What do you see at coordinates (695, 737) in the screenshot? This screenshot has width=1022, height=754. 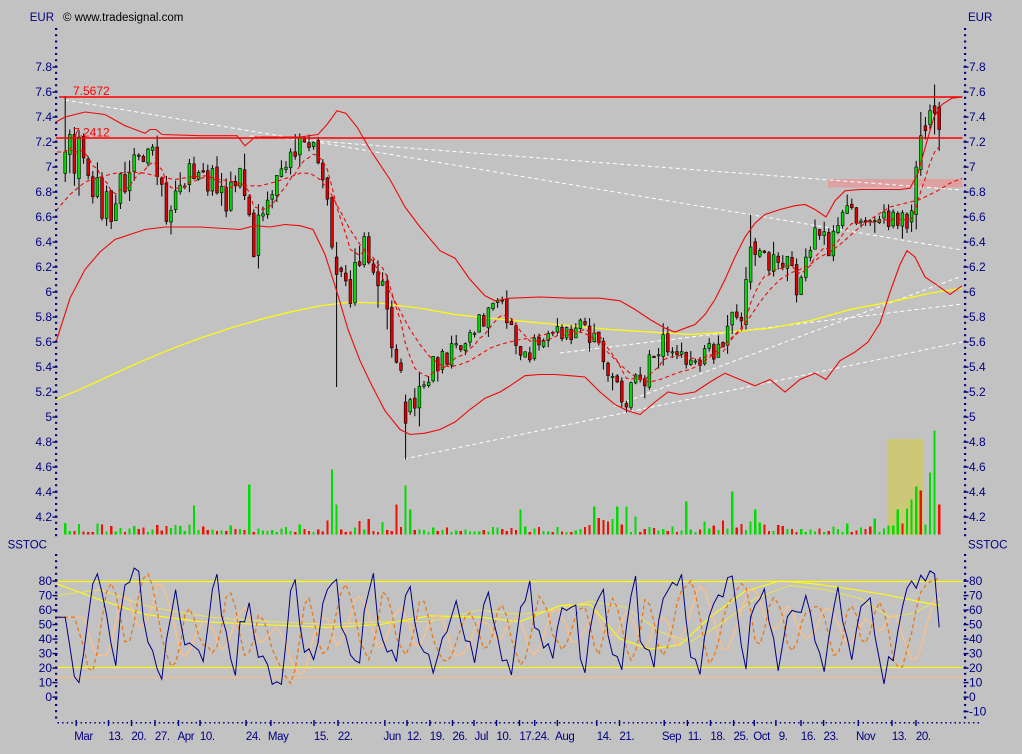 I see `svg-text: 11.` at bounding box center [695, 737].